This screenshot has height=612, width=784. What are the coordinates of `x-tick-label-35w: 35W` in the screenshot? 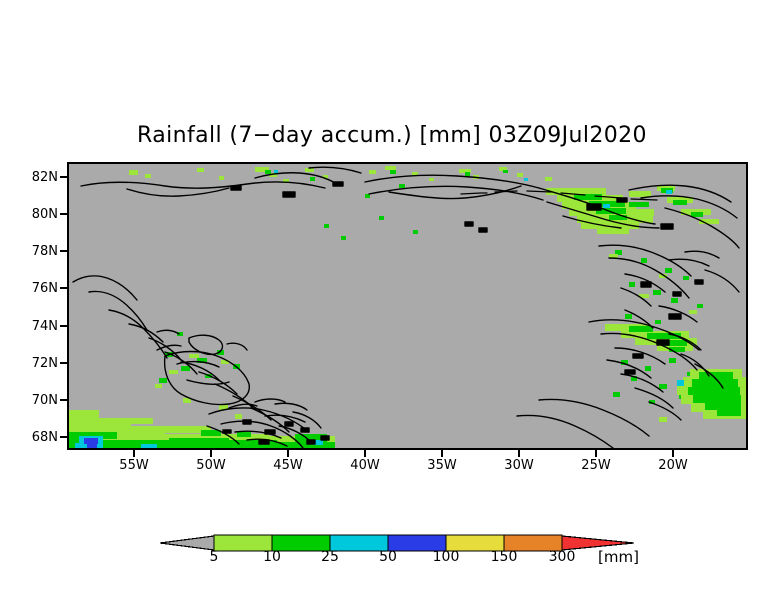 It's located at (442, 465).